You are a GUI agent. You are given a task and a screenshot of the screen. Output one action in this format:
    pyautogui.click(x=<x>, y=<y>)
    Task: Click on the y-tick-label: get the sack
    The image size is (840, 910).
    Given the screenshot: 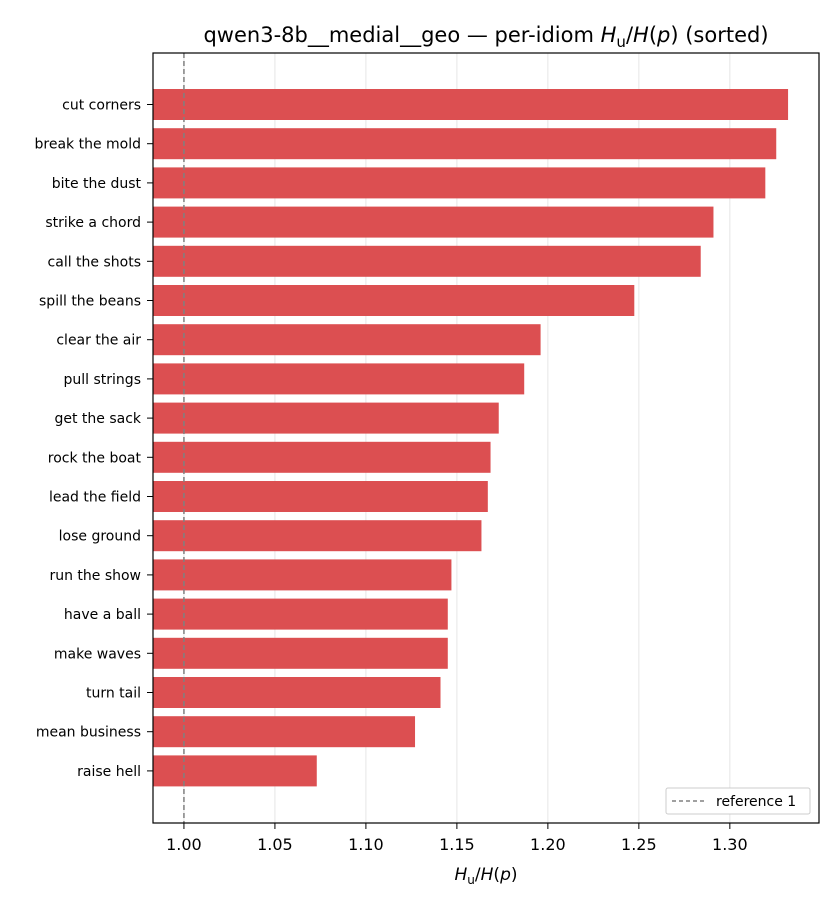 What is the action you would take?
    pyautogui.click(x=97, y=419)
    